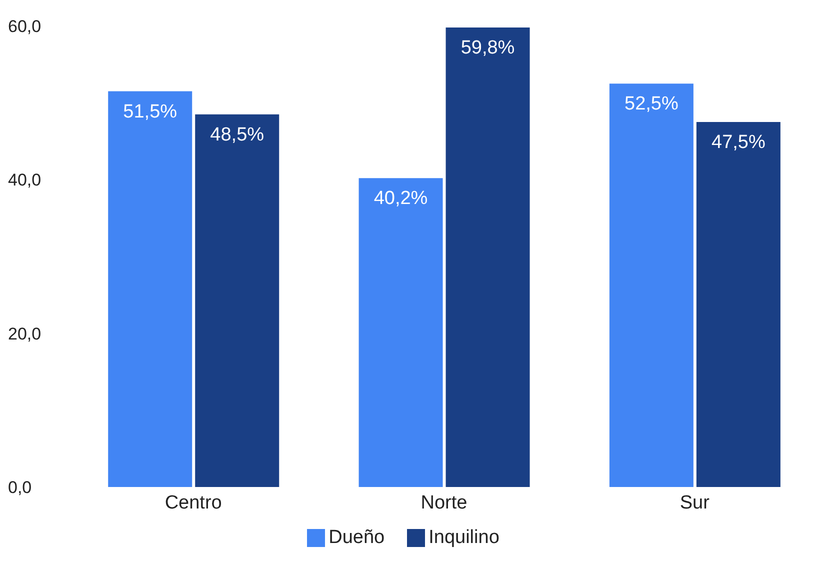 The height and width of the screenshot is (565, 838). Describe the element at coordinates (464, 537) in the screenshot. I see `legend-label: Inquilino` at that location.